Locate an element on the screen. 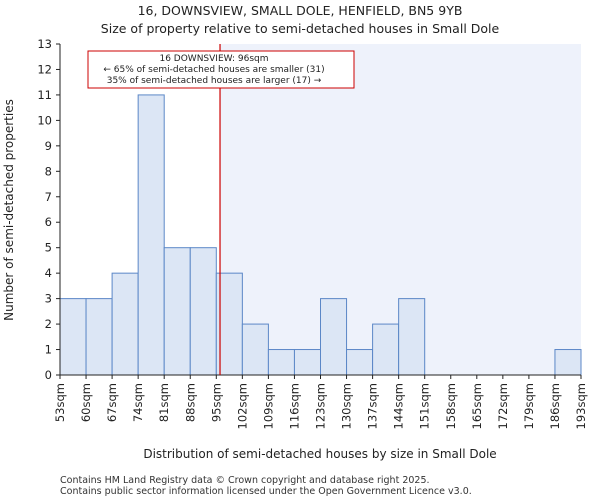 This screenshot has height=500, width=600. x-tick-label: 123sqm is located at coordinates (321, 406).